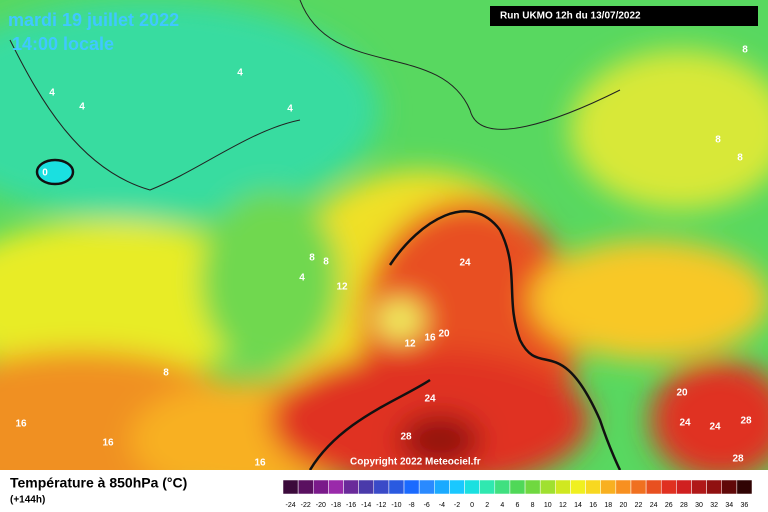 This screenshot has height=512, width=768. I want to click on legend-tick-label: -14, so click(366, 505).